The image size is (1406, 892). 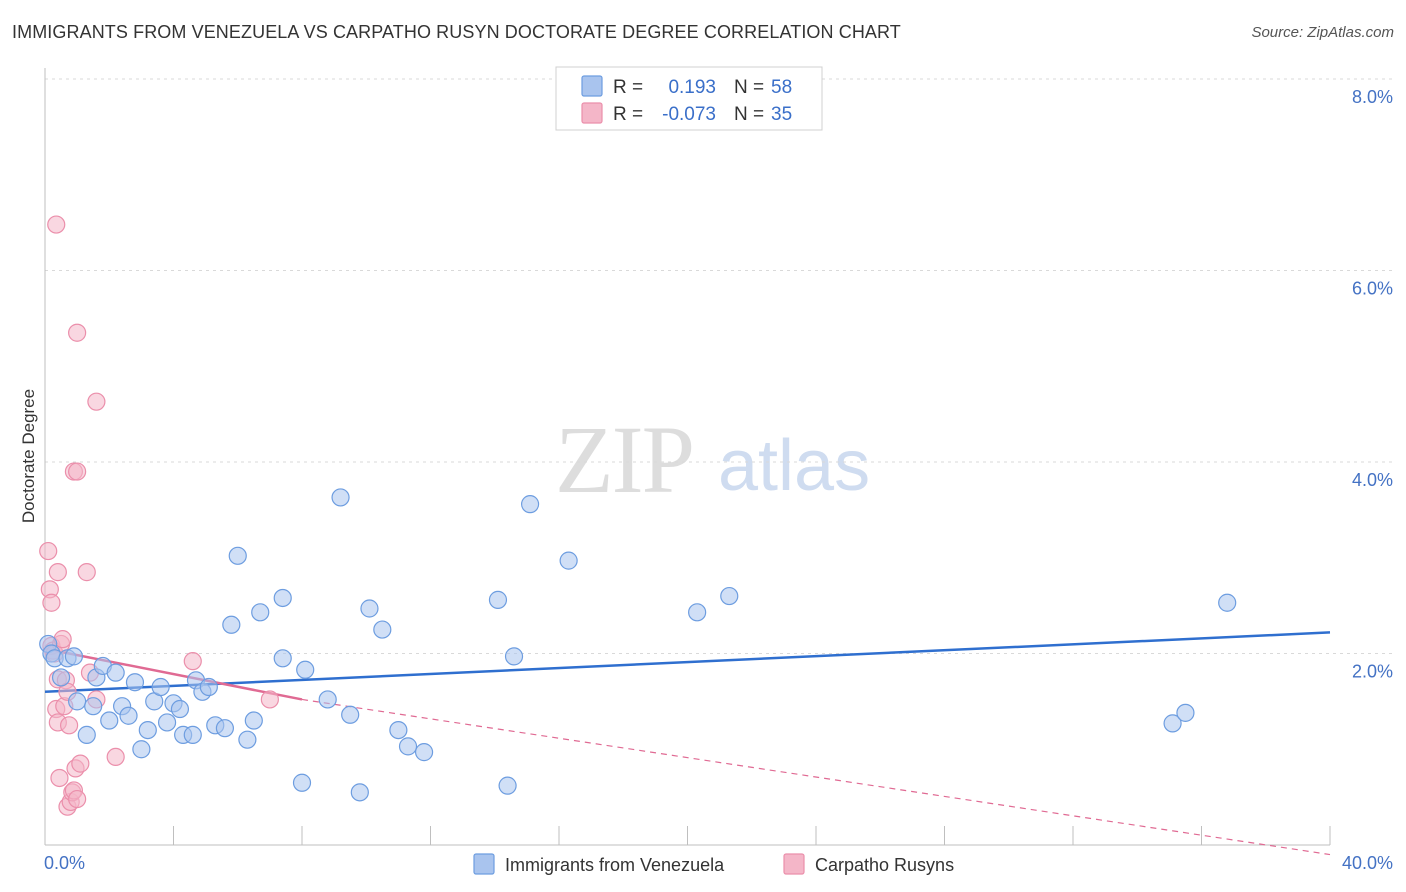 I want to click on bottom-legend-swatch-carpatho, so click(x=794, y=864).